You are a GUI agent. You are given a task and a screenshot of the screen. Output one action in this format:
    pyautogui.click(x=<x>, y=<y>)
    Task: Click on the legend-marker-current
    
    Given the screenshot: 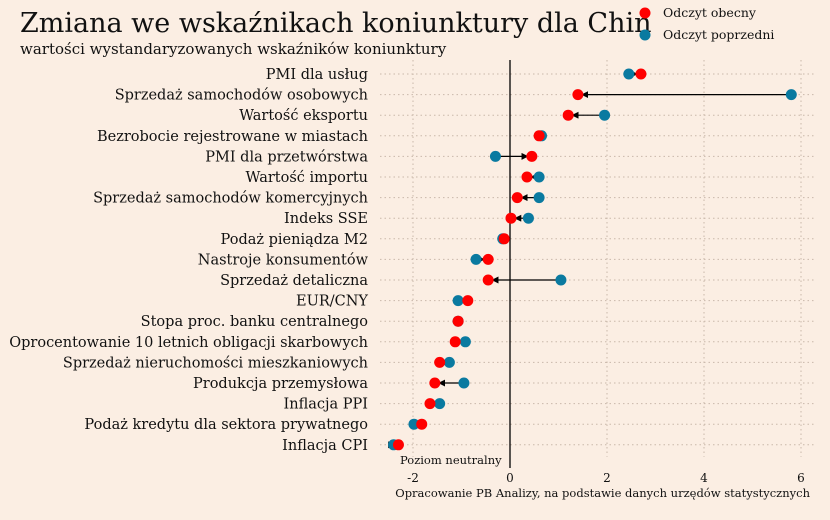 What is the action you would take?
    pyautogui.click(x=645, y=13)
    